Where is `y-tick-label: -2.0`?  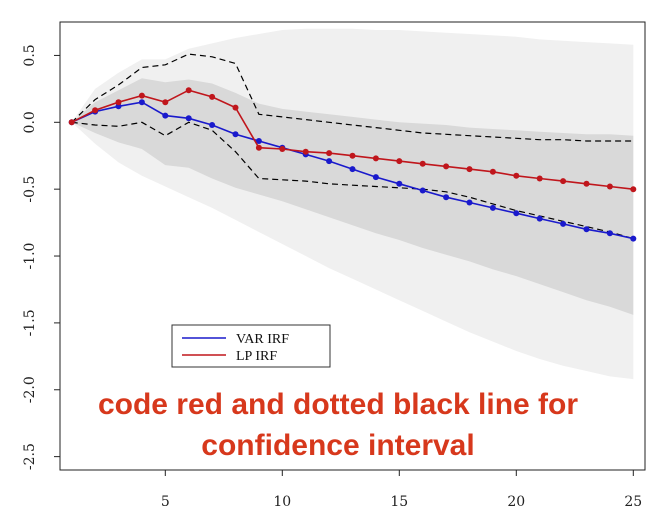 y-tick-label: -2.0 is located at coordinates (30, 389).